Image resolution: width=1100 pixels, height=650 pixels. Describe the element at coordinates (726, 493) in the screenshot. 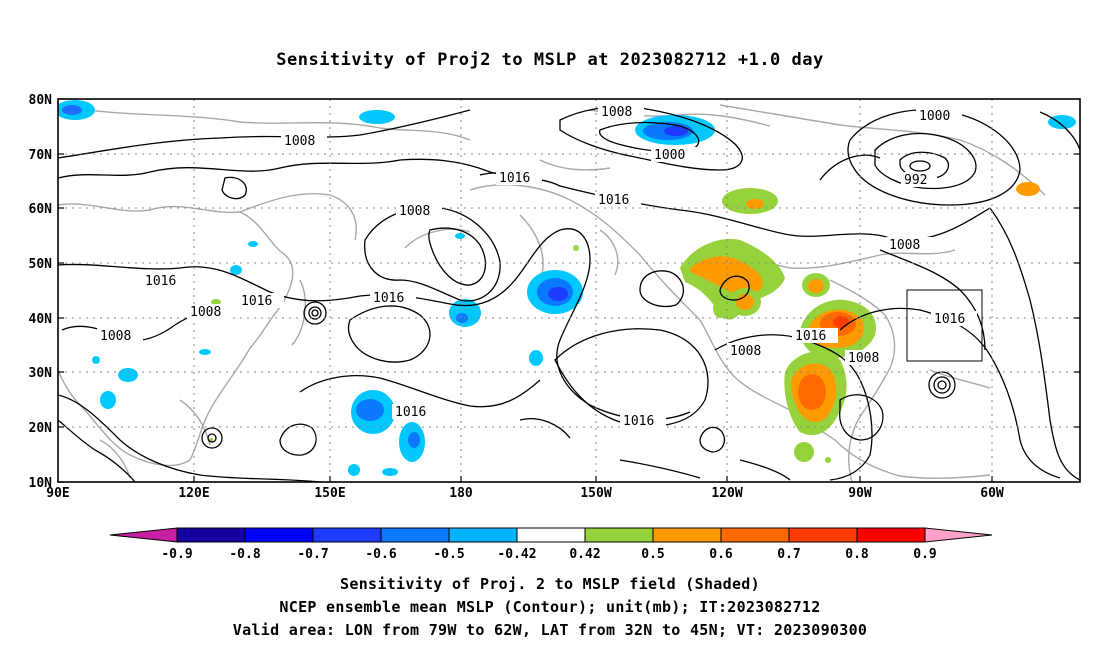

I see `lon-label: 120W` at that location.